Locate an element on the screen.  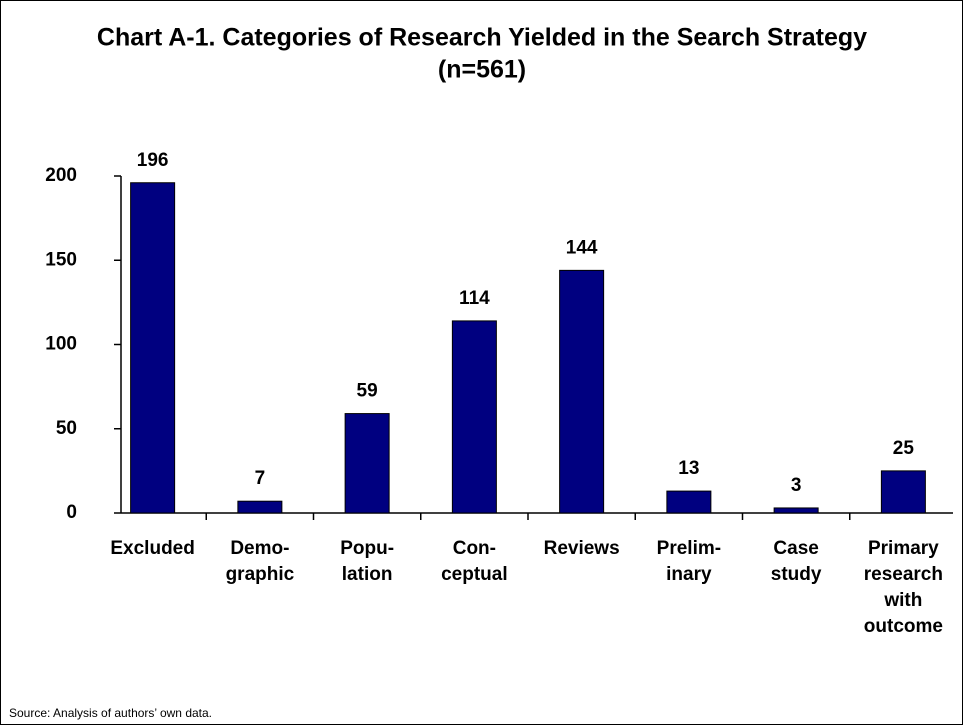
value-label: 59 is located at coordinates (367, 391).